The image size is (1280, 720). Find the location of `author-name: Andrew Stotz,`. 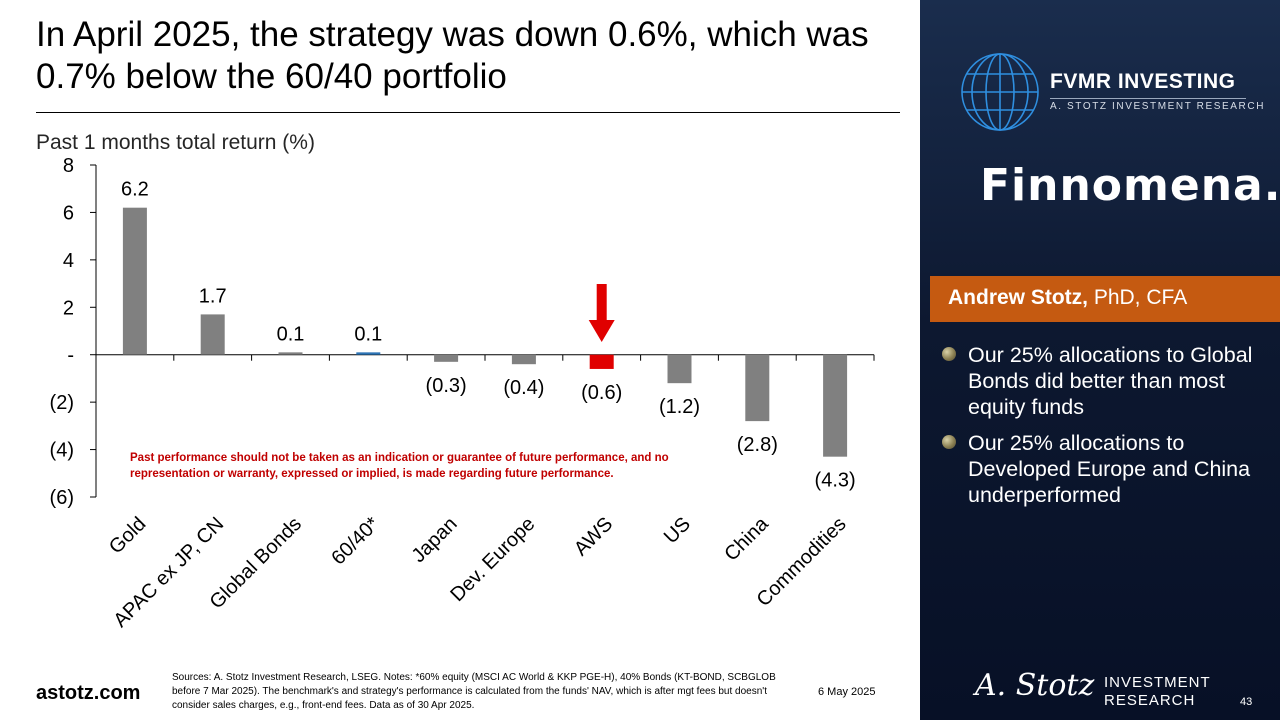

author-name: Andrew Stotz, is located at coordinates (1018, 297).